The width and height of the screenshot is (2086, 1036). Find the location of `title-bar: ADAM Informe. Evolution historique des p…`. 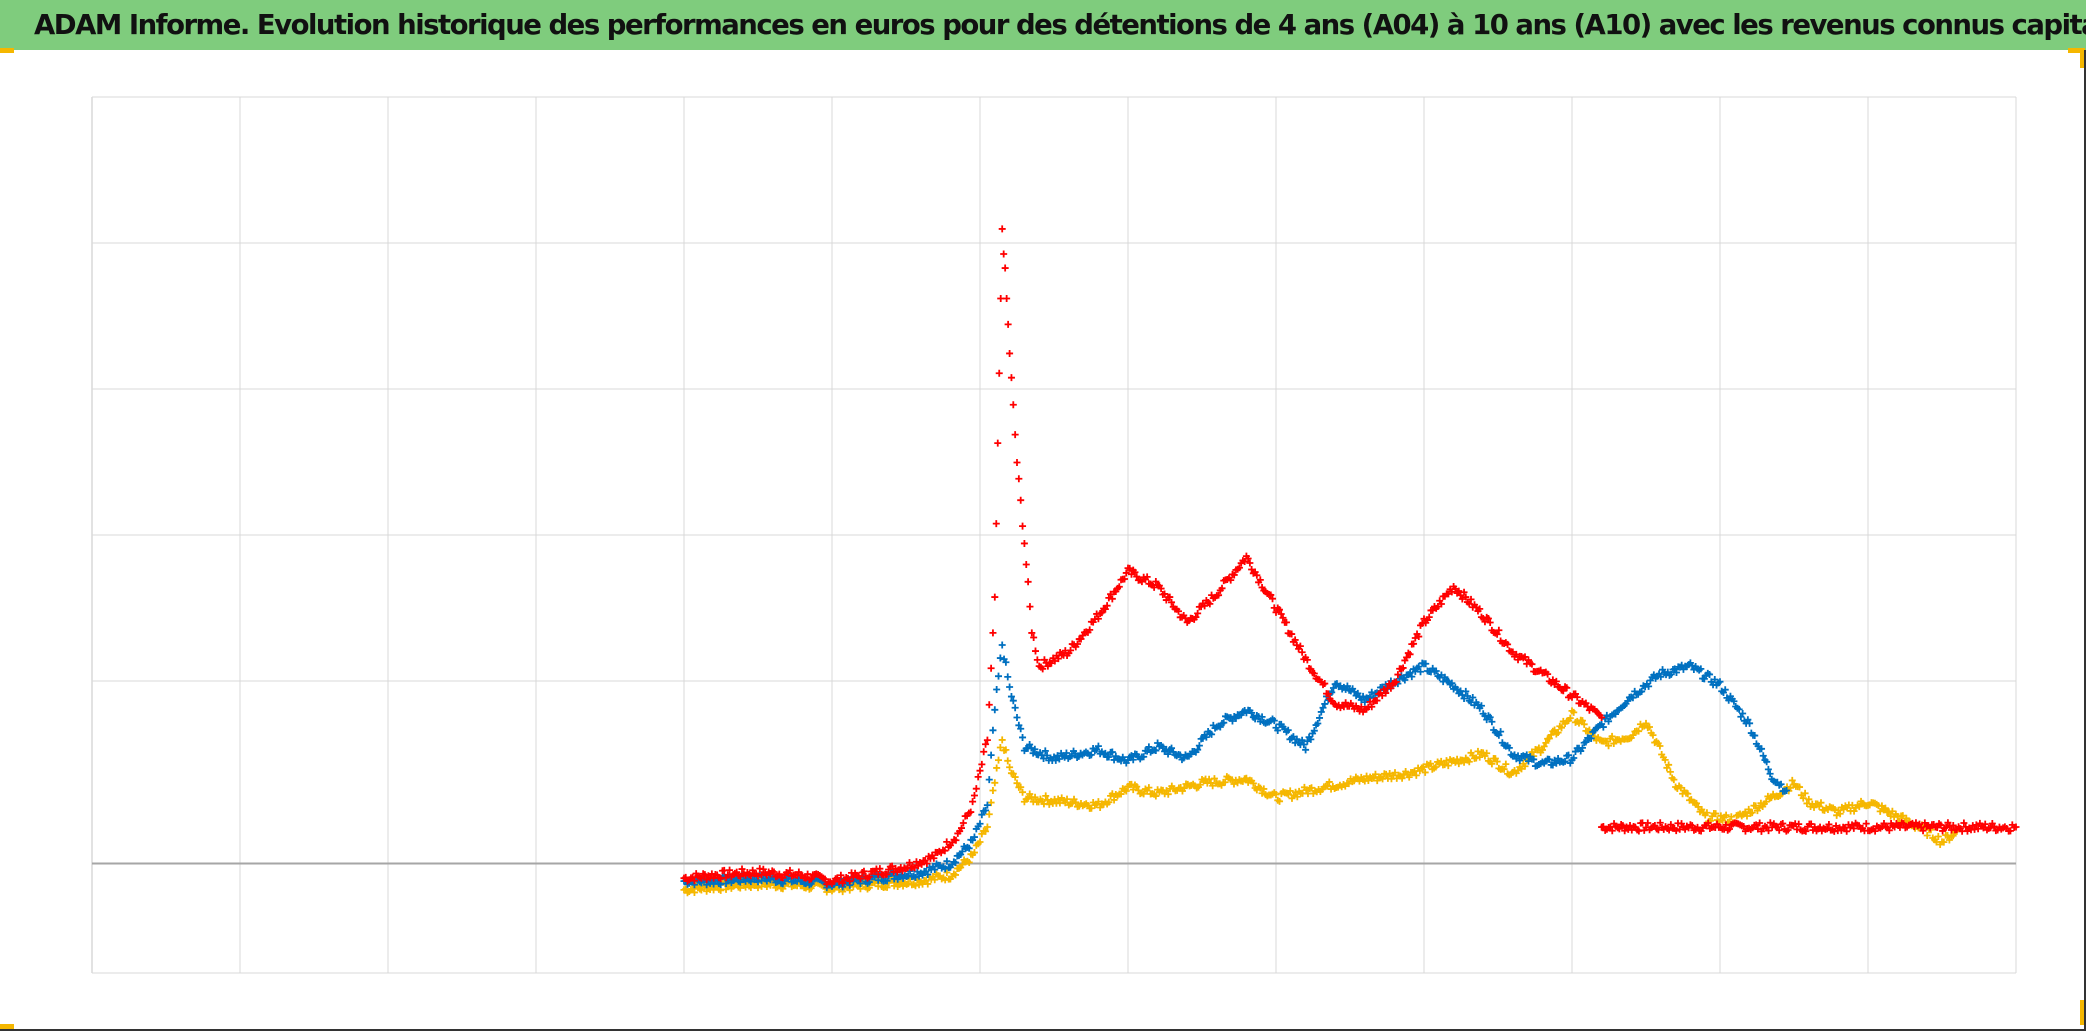

title-bar: ADAM Informe. Evolution historique des p… is located at coordinates (1043, 25).